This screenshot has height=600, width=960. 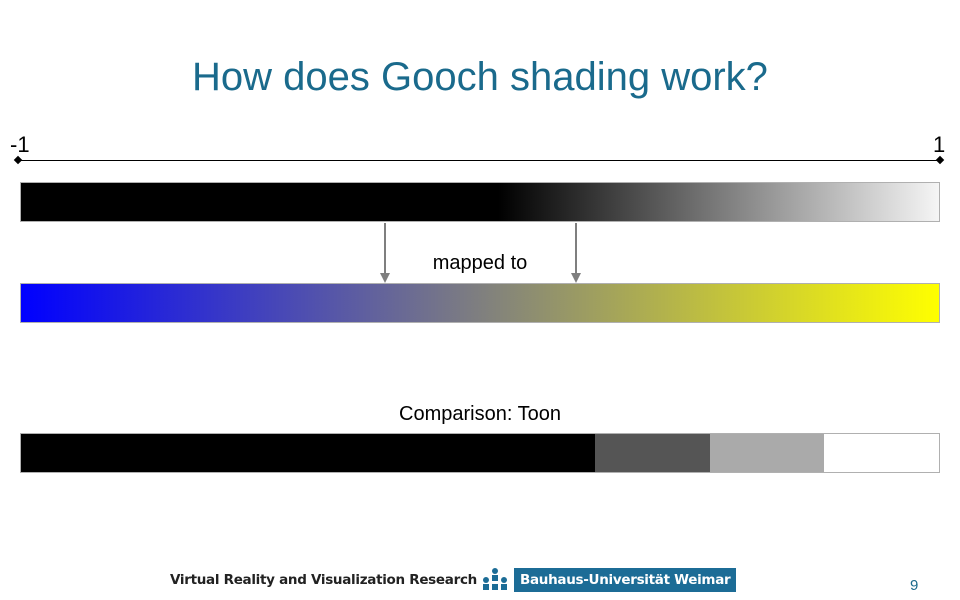 I want to click on axis-max-label: 1, so click(x=939, y=144).